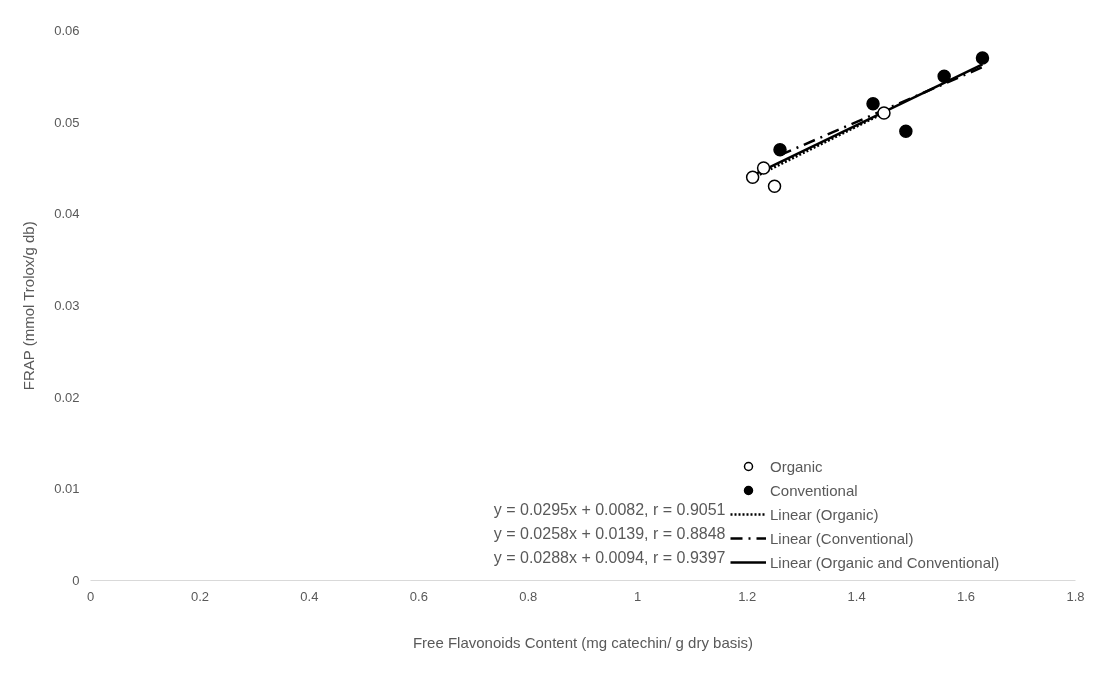 The image size is (1115, 681). Describe the element at coordinates (67, 214) in the screenshot. I see `y-tick-label: 0.04` at that location.